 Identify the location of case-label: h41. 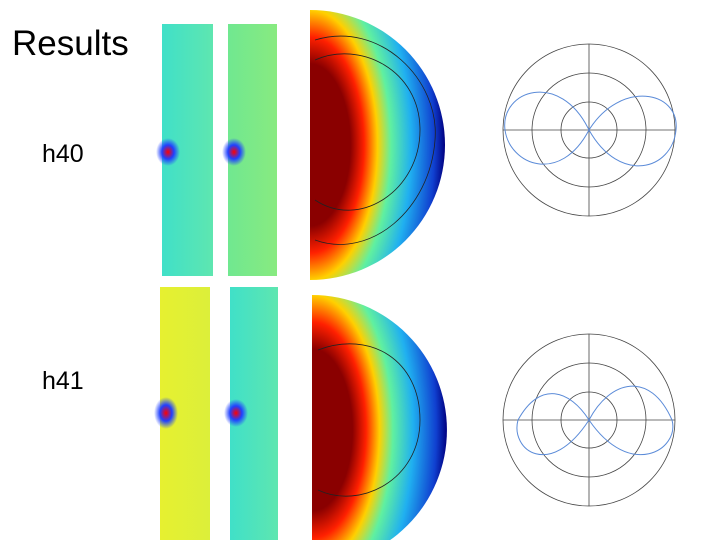
(63, 381).